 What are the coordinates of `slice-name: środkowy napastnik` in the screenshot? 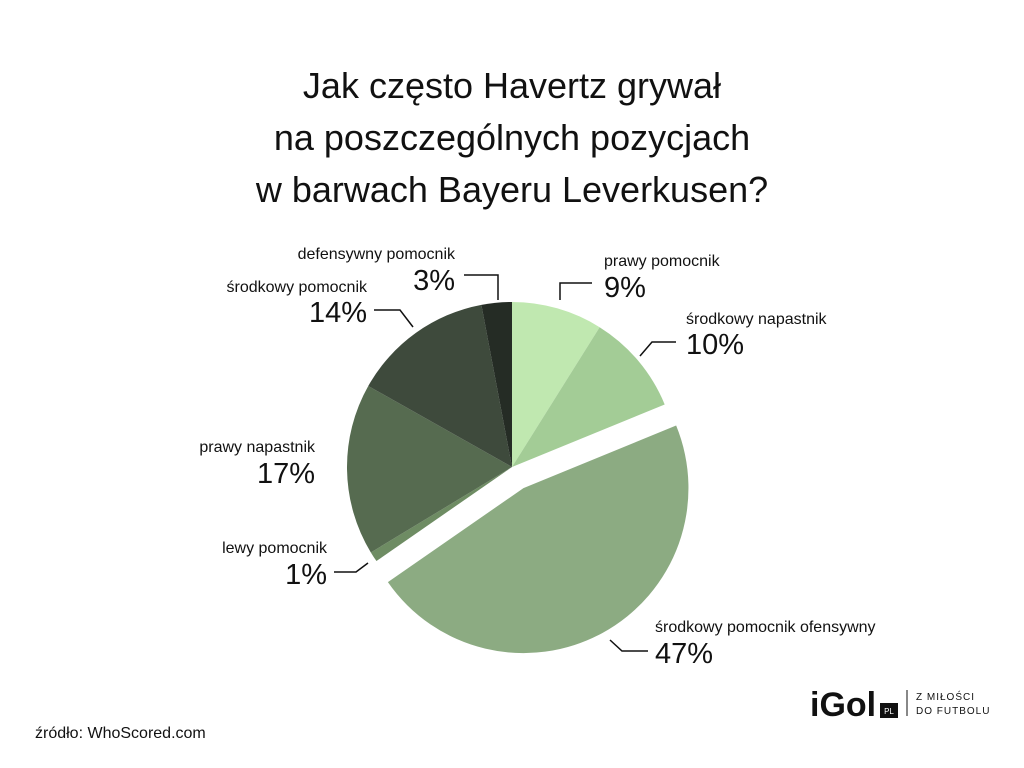 It's located at (757, 319).